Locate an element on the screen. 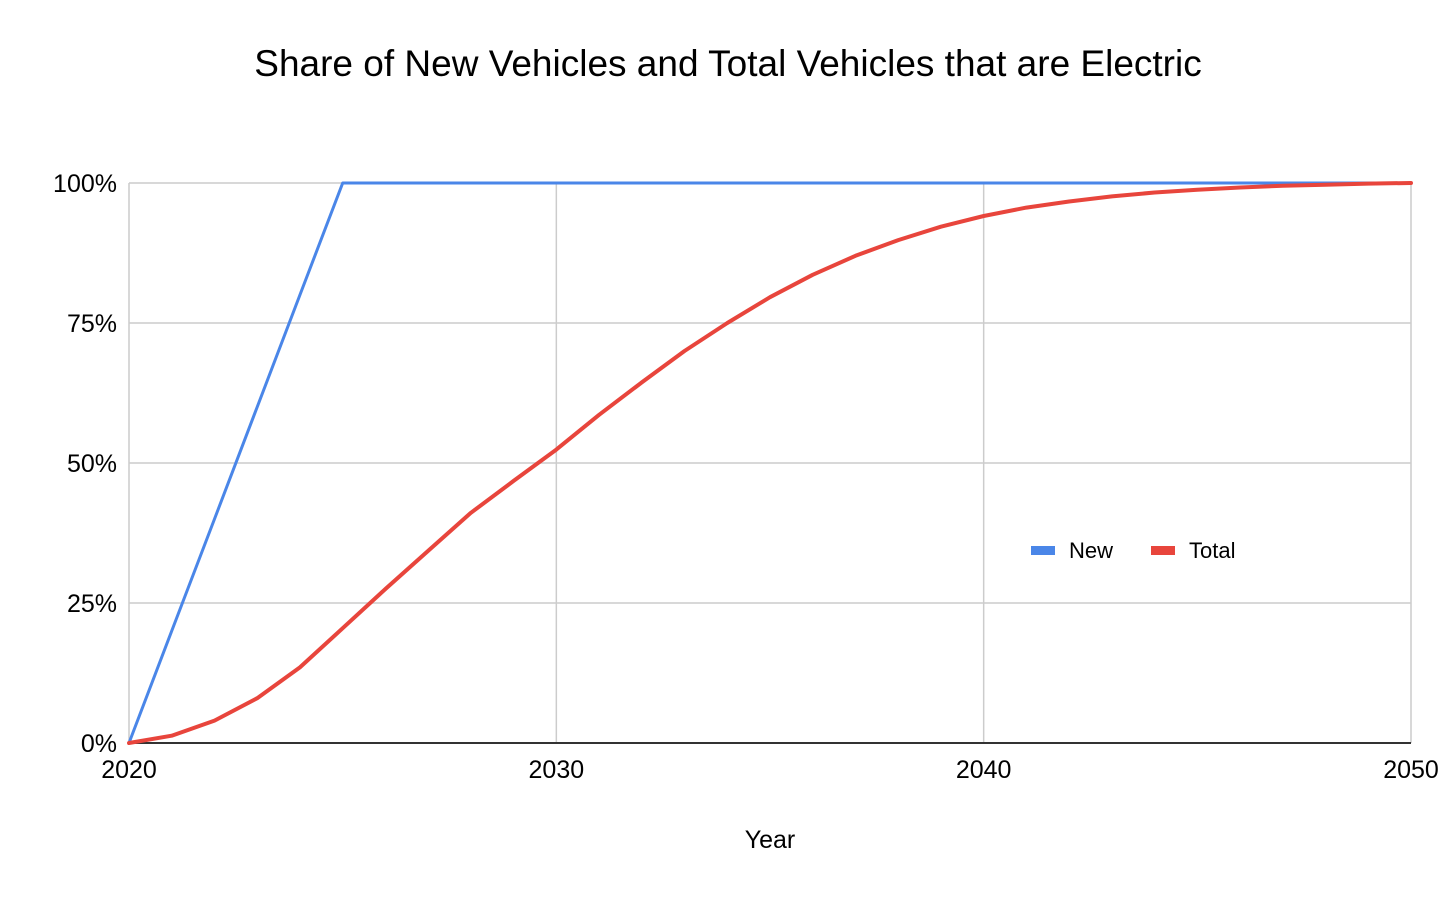 The width and height of the screenshot is (1456, 899). y-tick-label: 50% is located at coordinates (92, 464).